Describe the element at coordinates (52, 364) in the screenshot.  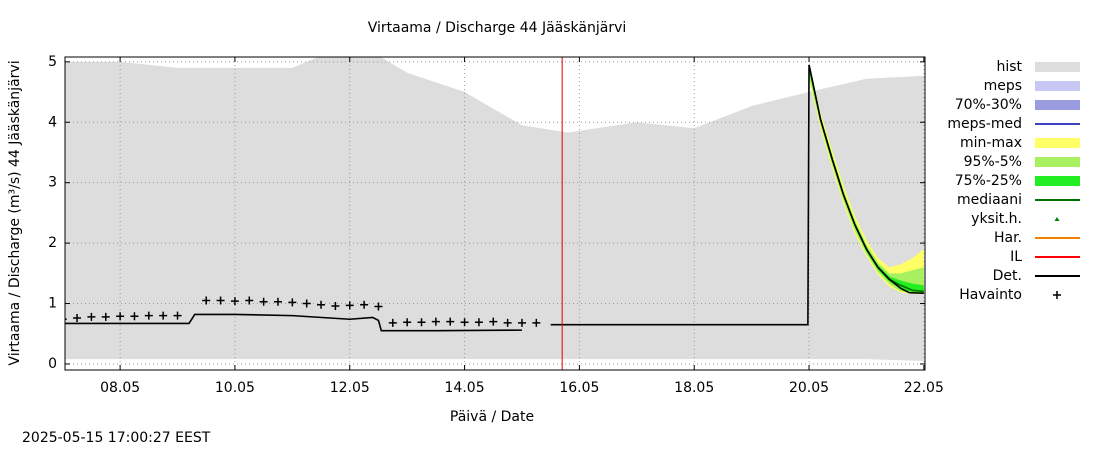
I see `y-tick-label: 0` at that location.